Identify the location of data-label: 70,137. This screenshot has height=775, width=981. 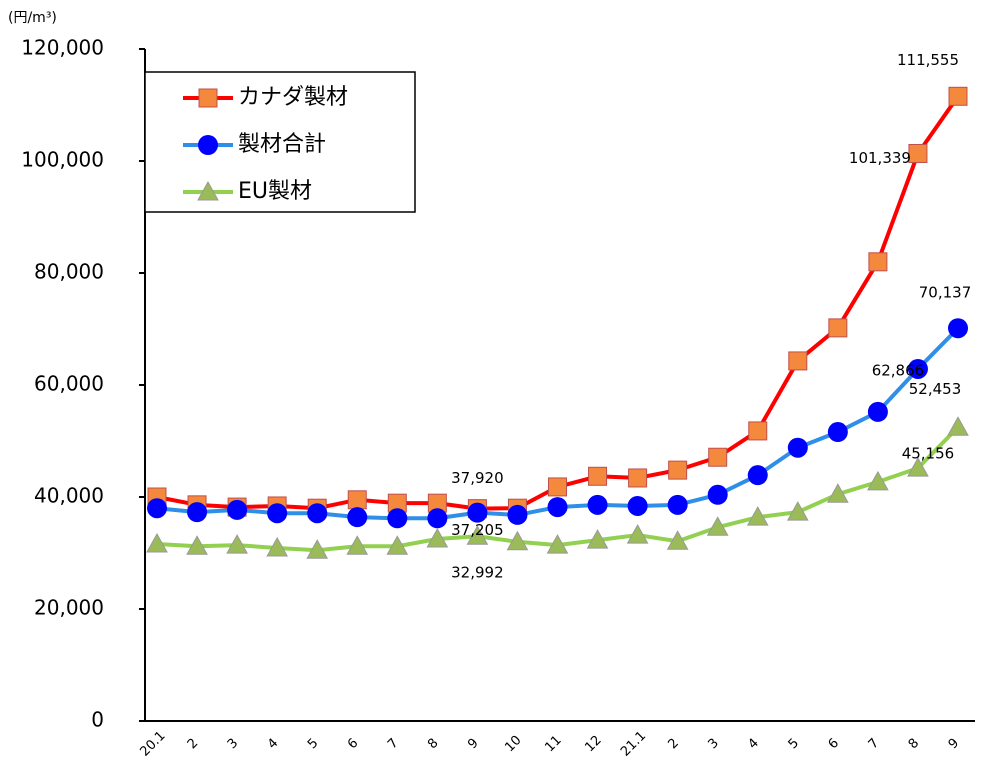
(945, 293).